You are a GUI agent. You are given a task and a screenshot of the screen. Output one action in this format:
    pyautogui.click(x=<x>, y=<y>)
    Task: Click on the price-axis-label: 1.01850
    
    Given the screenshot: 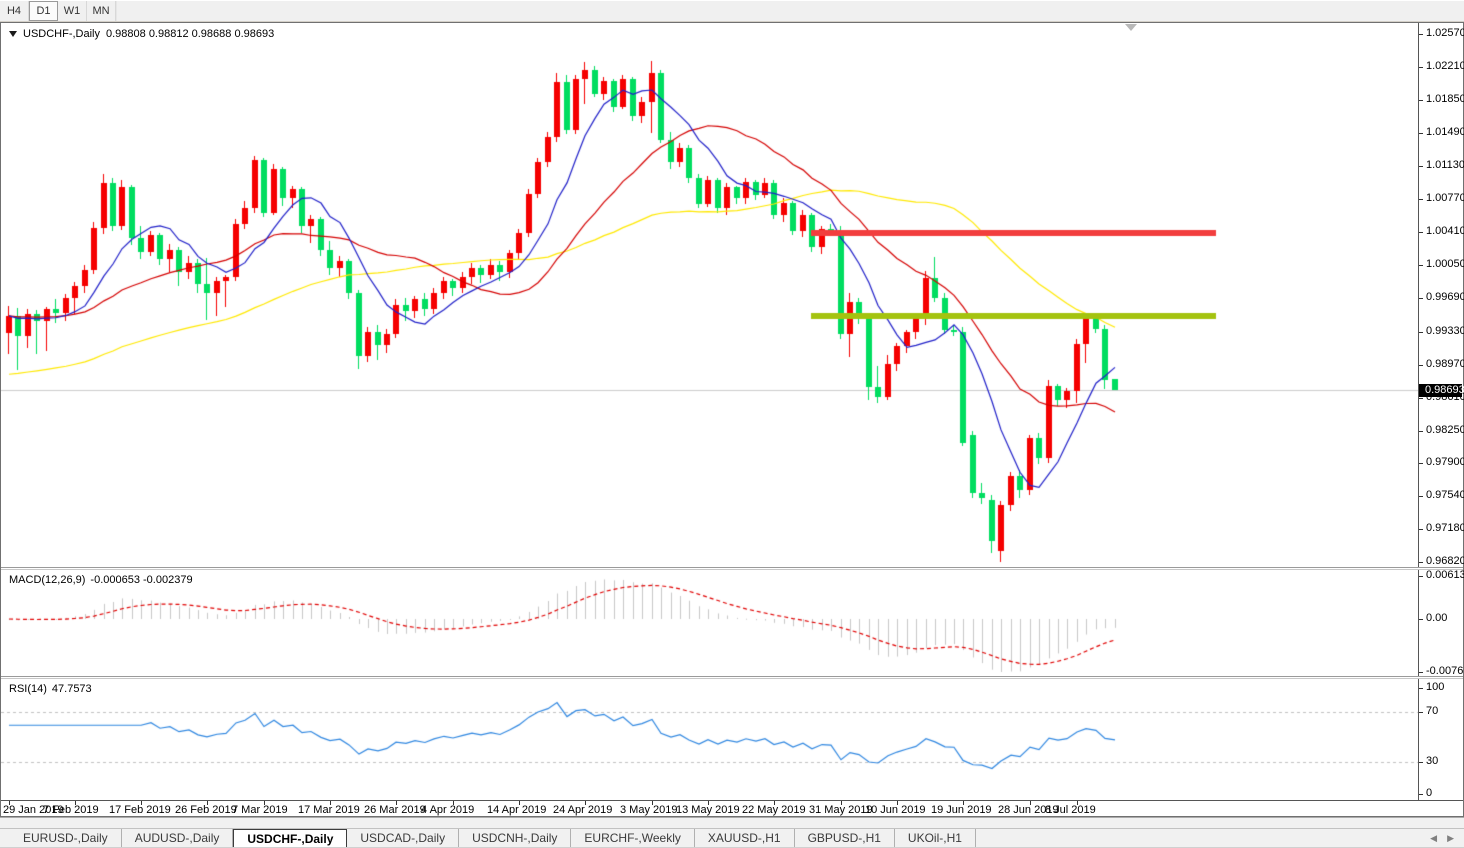 What is the action you would take?
    pyautogui.click(x=1441, y=99)
    